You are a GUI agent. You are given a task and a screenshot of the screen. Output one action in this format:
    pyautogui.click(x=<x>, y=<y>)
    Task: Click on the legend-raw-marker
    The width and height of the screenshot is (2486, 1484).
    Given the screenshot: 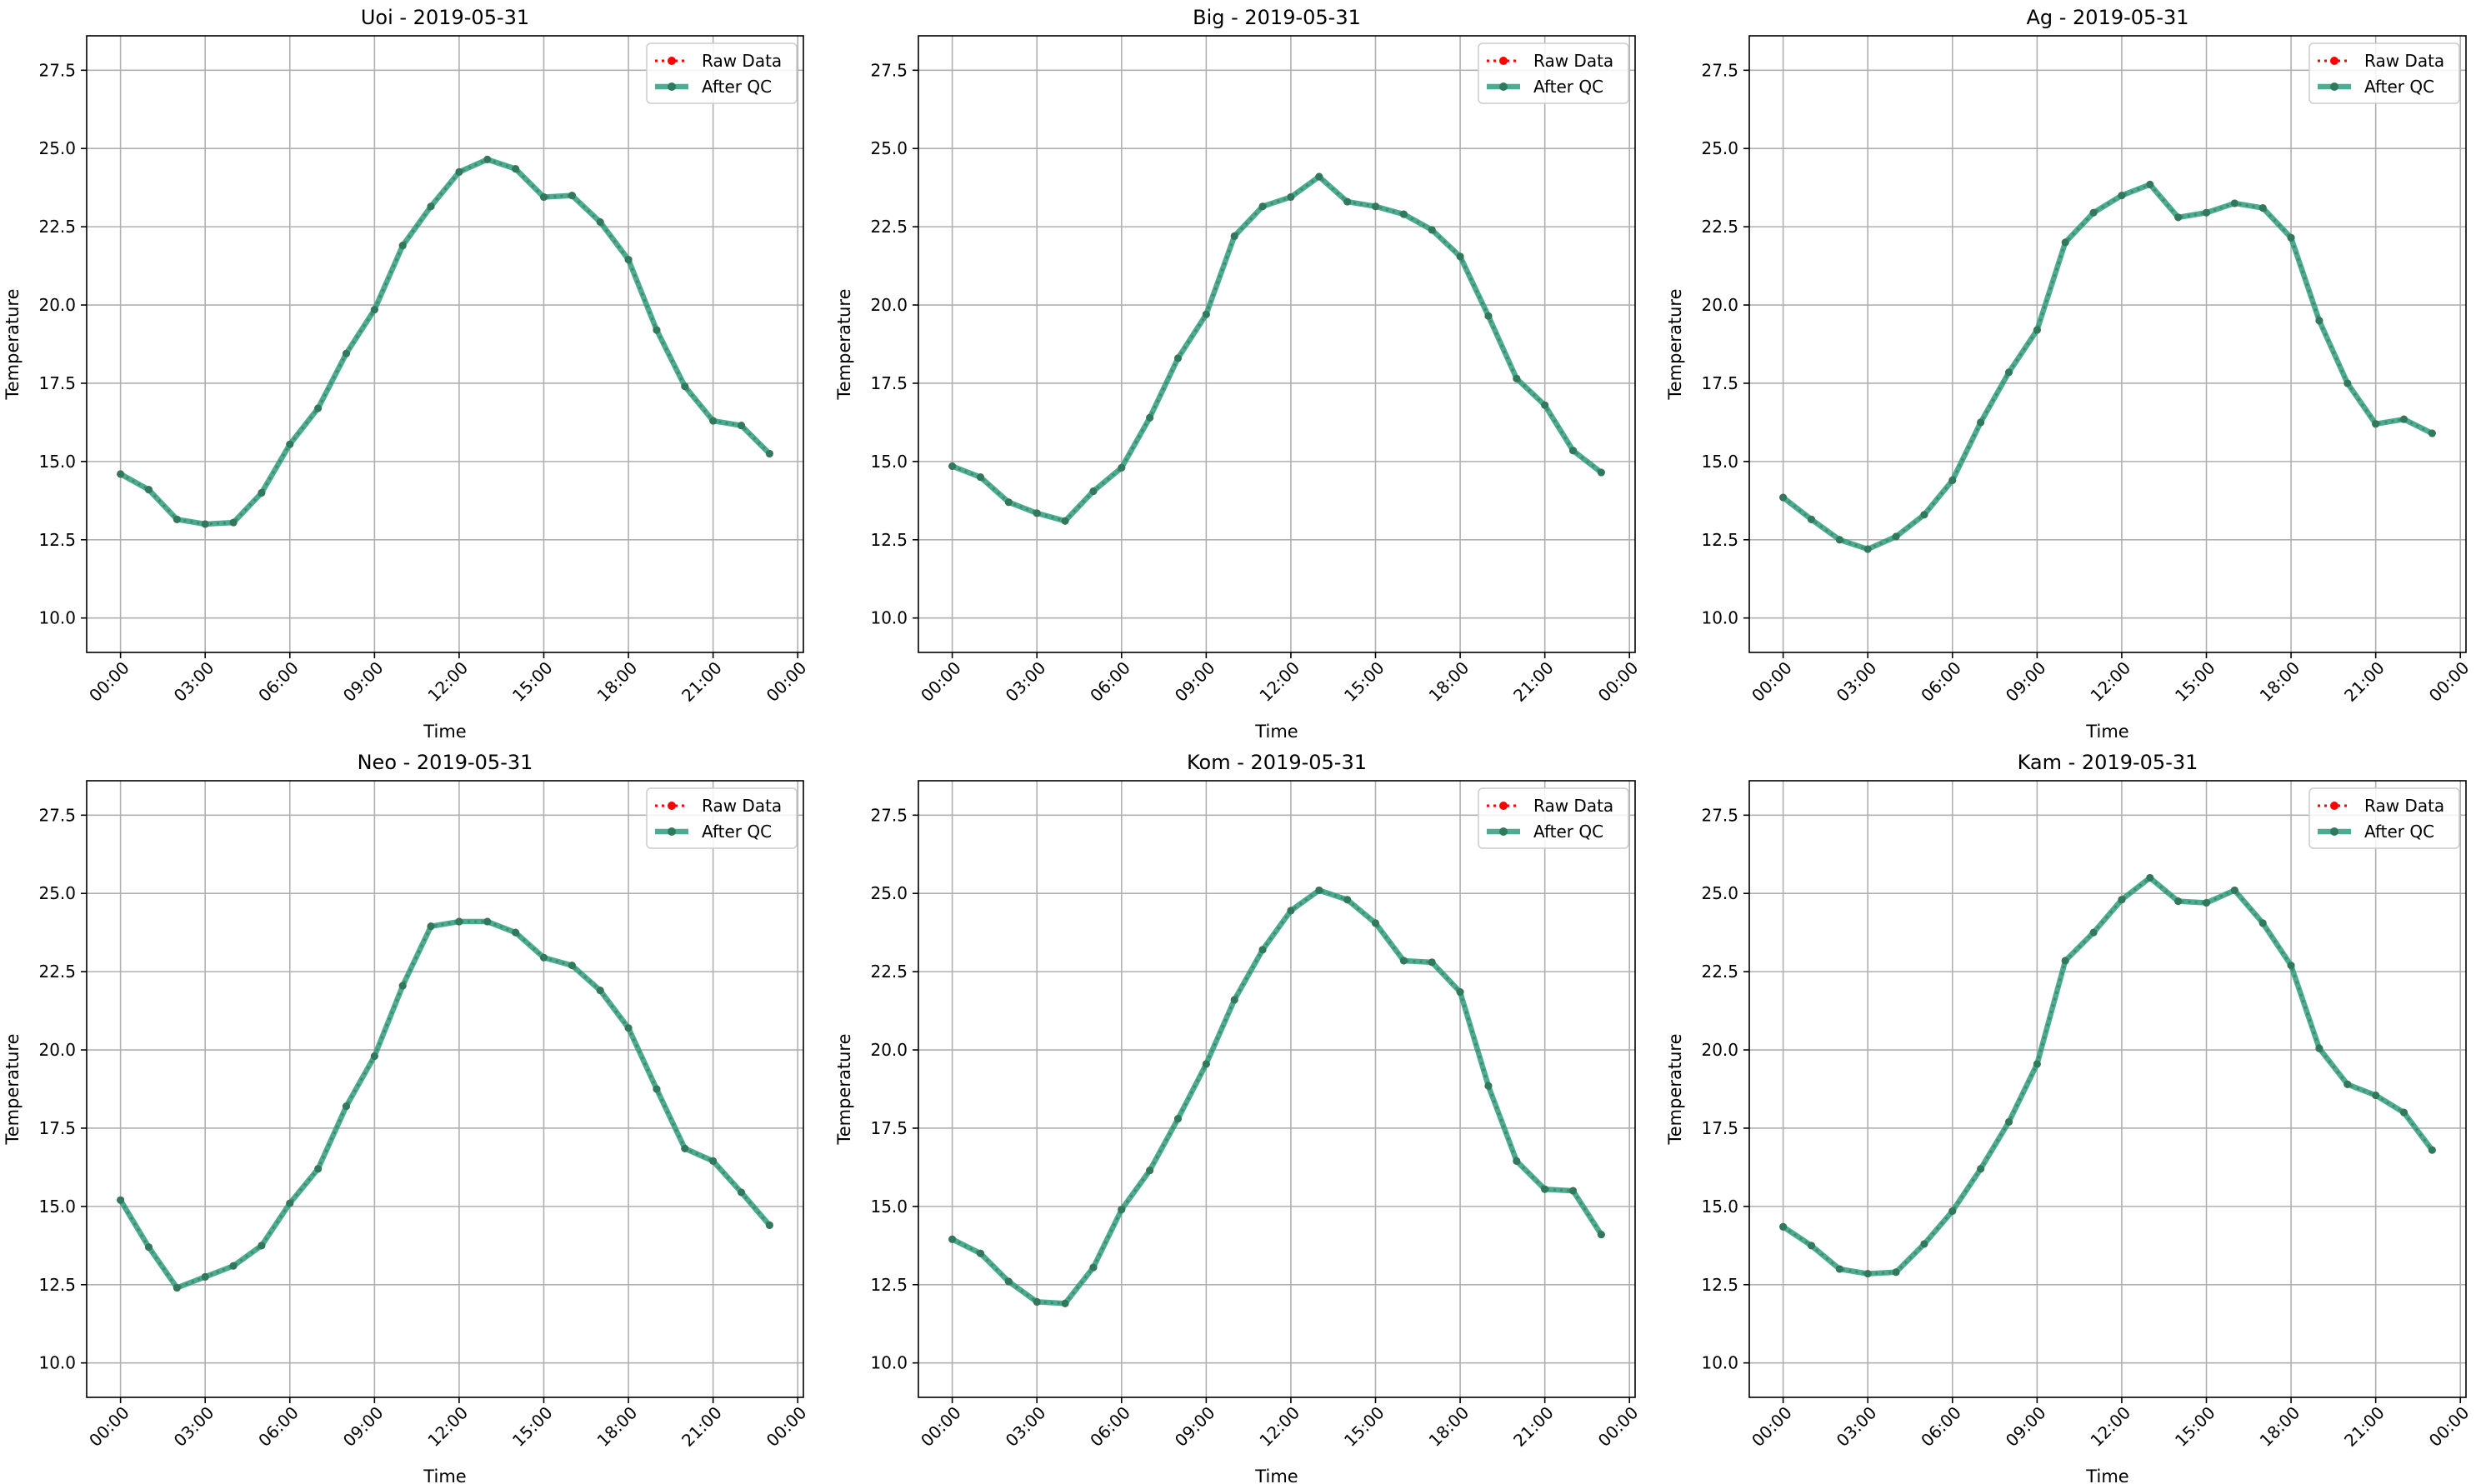 What is the action you would take?
    pyautogui.click(x=672, y=806)
    